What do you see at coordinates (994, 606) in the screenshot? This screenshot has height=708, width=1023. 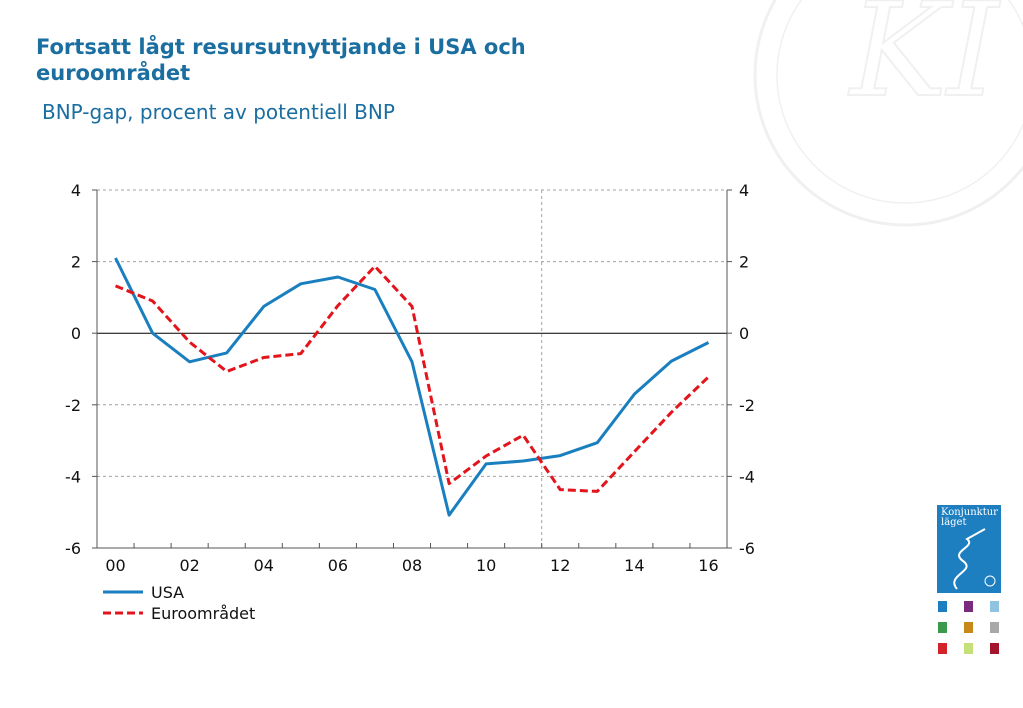 I see `cover-thumb-lightblue` at bounding box center [994, 606].